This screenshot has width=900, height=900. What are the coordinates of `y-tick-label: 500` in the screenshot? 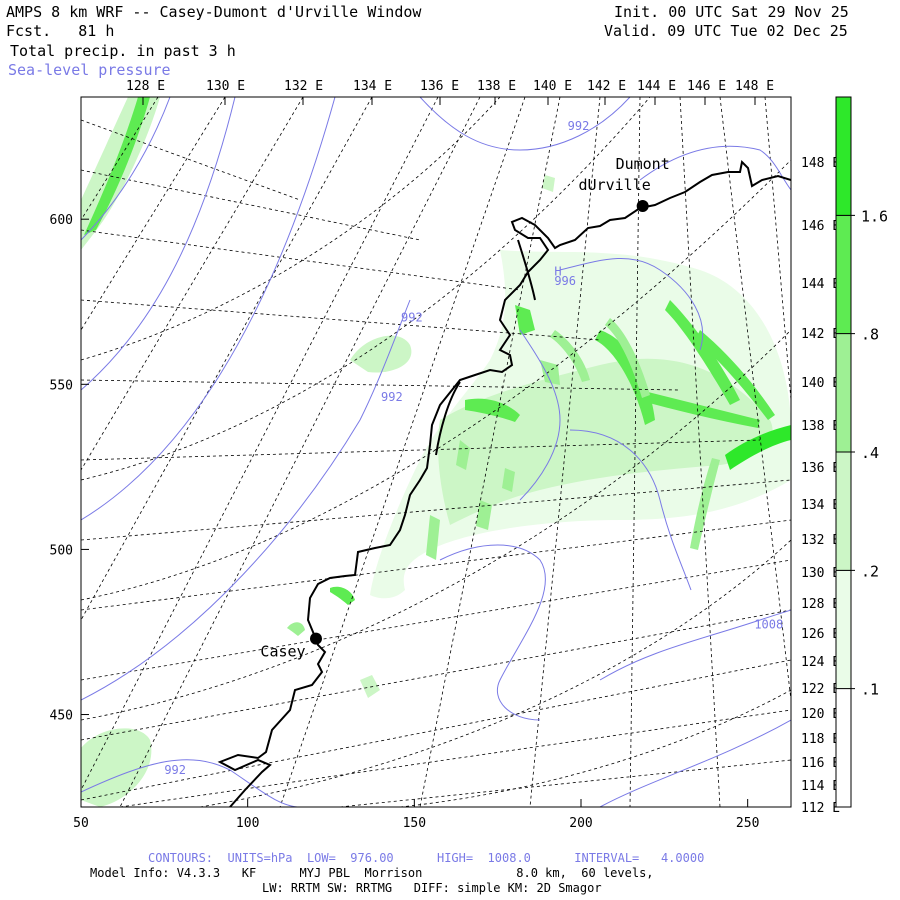 It's located at (61, 550).